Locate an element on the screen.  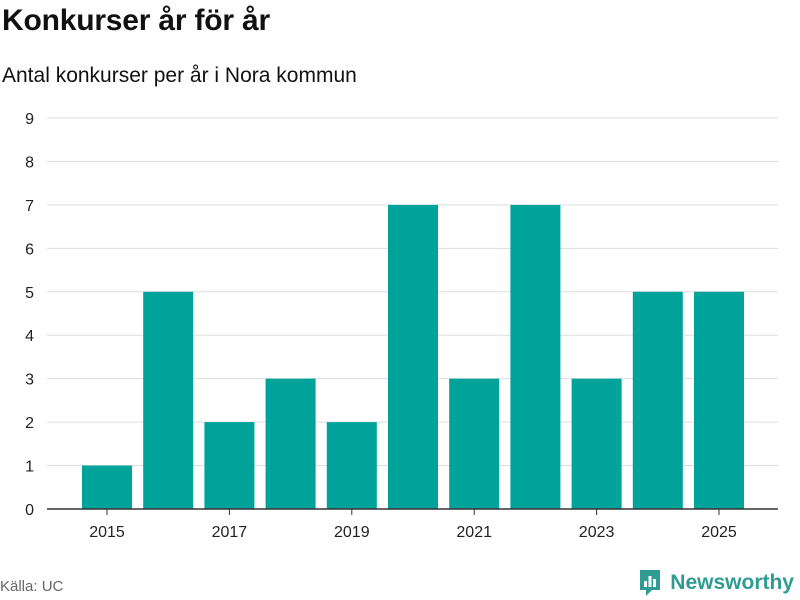
bar-2023 is located at coordinates (596, 443).